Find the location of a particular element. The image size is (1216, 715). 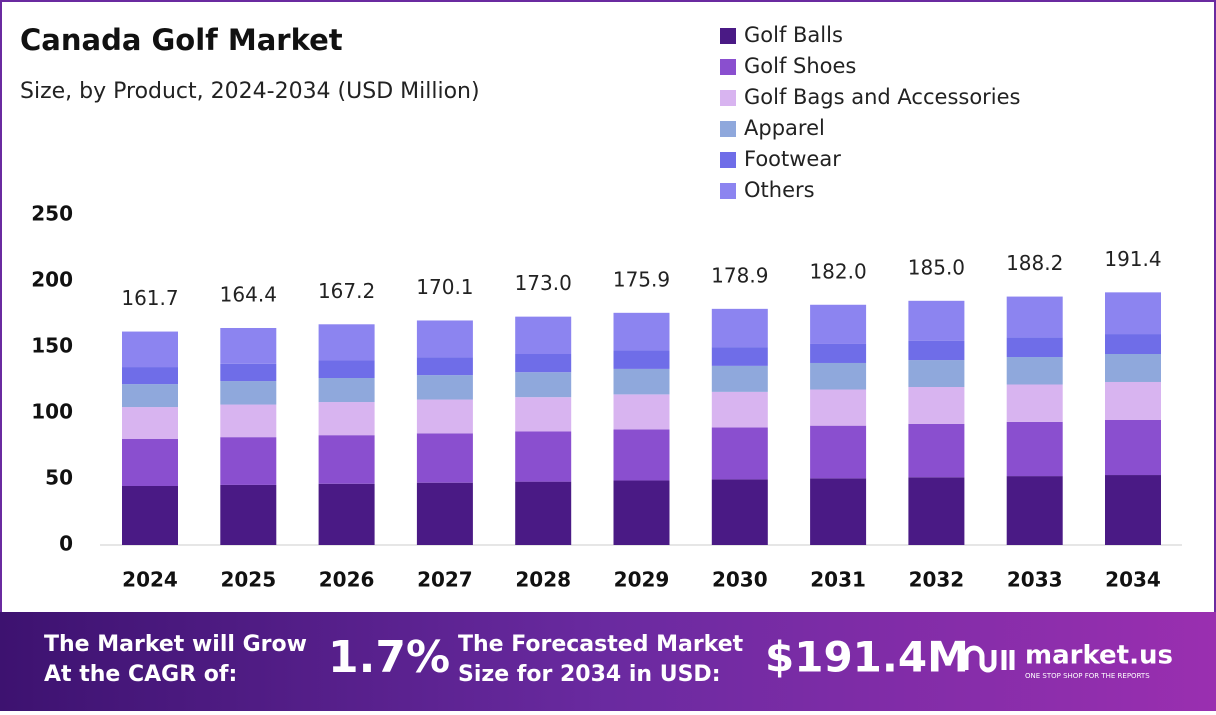

x-tick-label: 2026 is located at coordinates (347, 580).